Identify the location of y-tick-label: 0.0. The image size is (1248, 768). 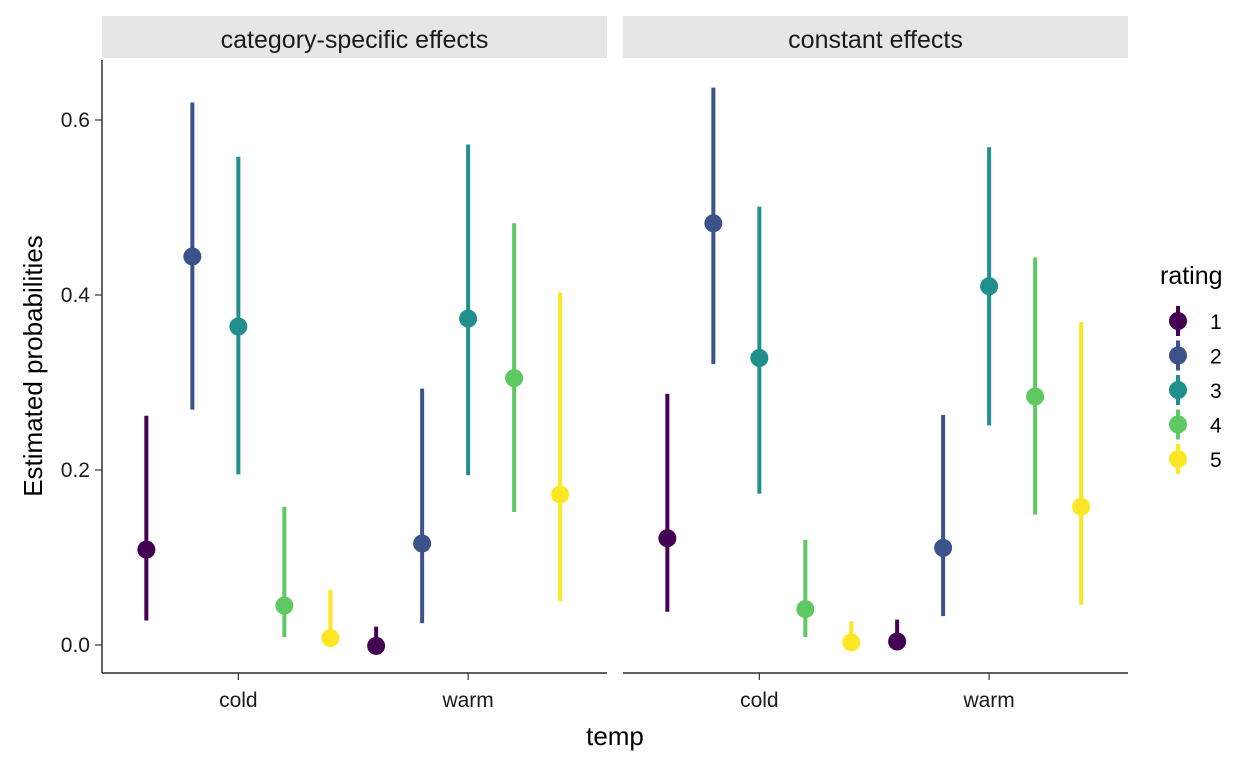
(75, 645).